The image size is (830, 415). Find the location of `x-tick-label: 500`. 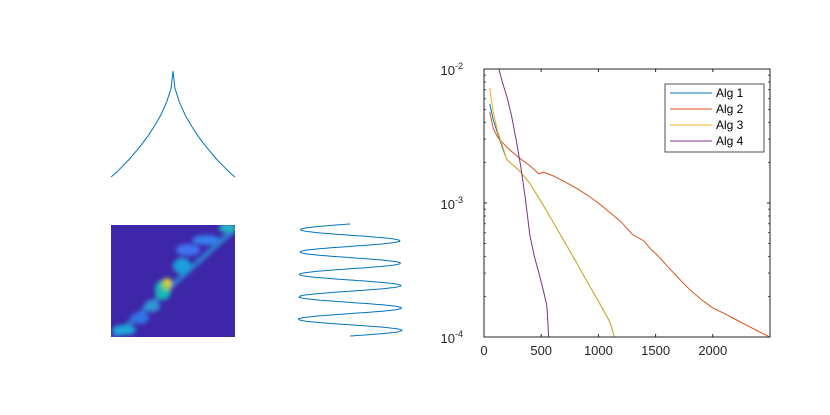

x-tick-label: 500 is located at coordinates (541, 350).